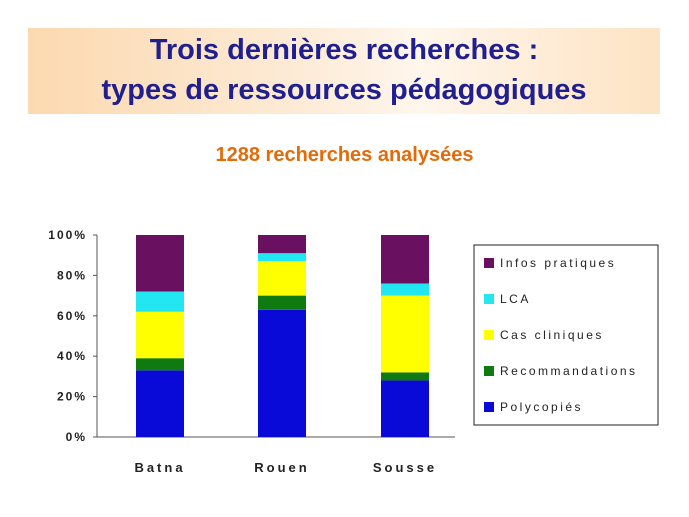 Image resolution: width=689 pixels, height=517 pixels. What do you see at coordinates (344, 90) in the screenshot?
I see `page-title-line2: types de ressources pédagogiques` at bounding box center [344, 90].